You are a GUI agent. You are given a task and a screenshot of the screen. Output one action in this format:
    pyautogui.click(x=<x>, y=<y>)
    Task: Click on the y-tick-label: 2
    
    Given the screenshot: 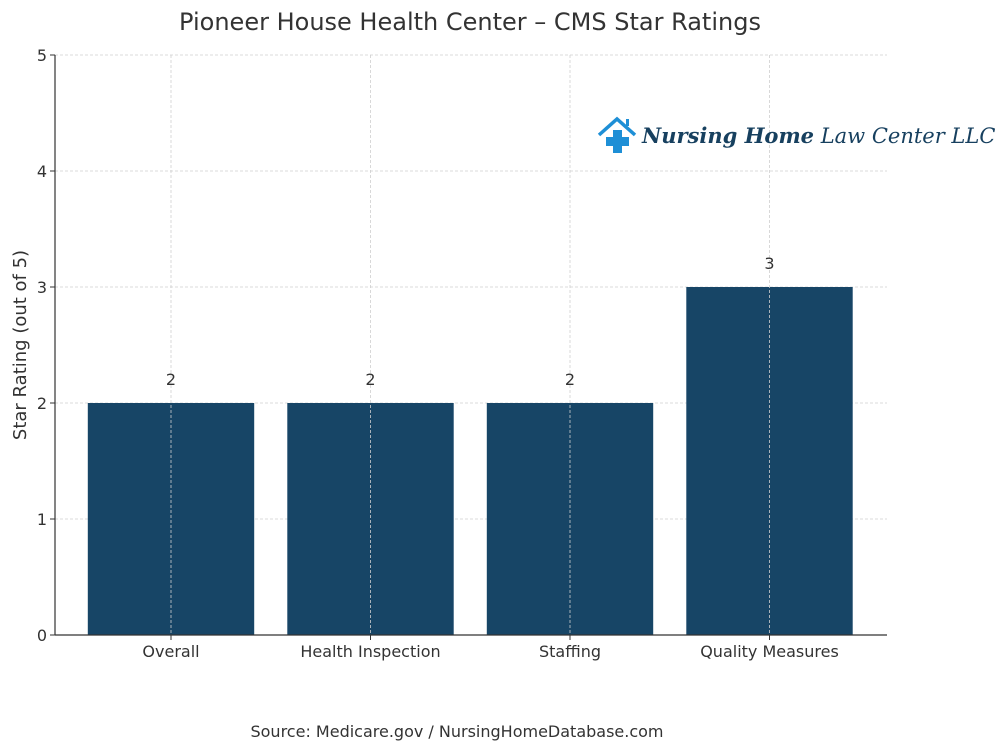 What is the action you would take?
    pyautogui.click(x=42, y=403)
    